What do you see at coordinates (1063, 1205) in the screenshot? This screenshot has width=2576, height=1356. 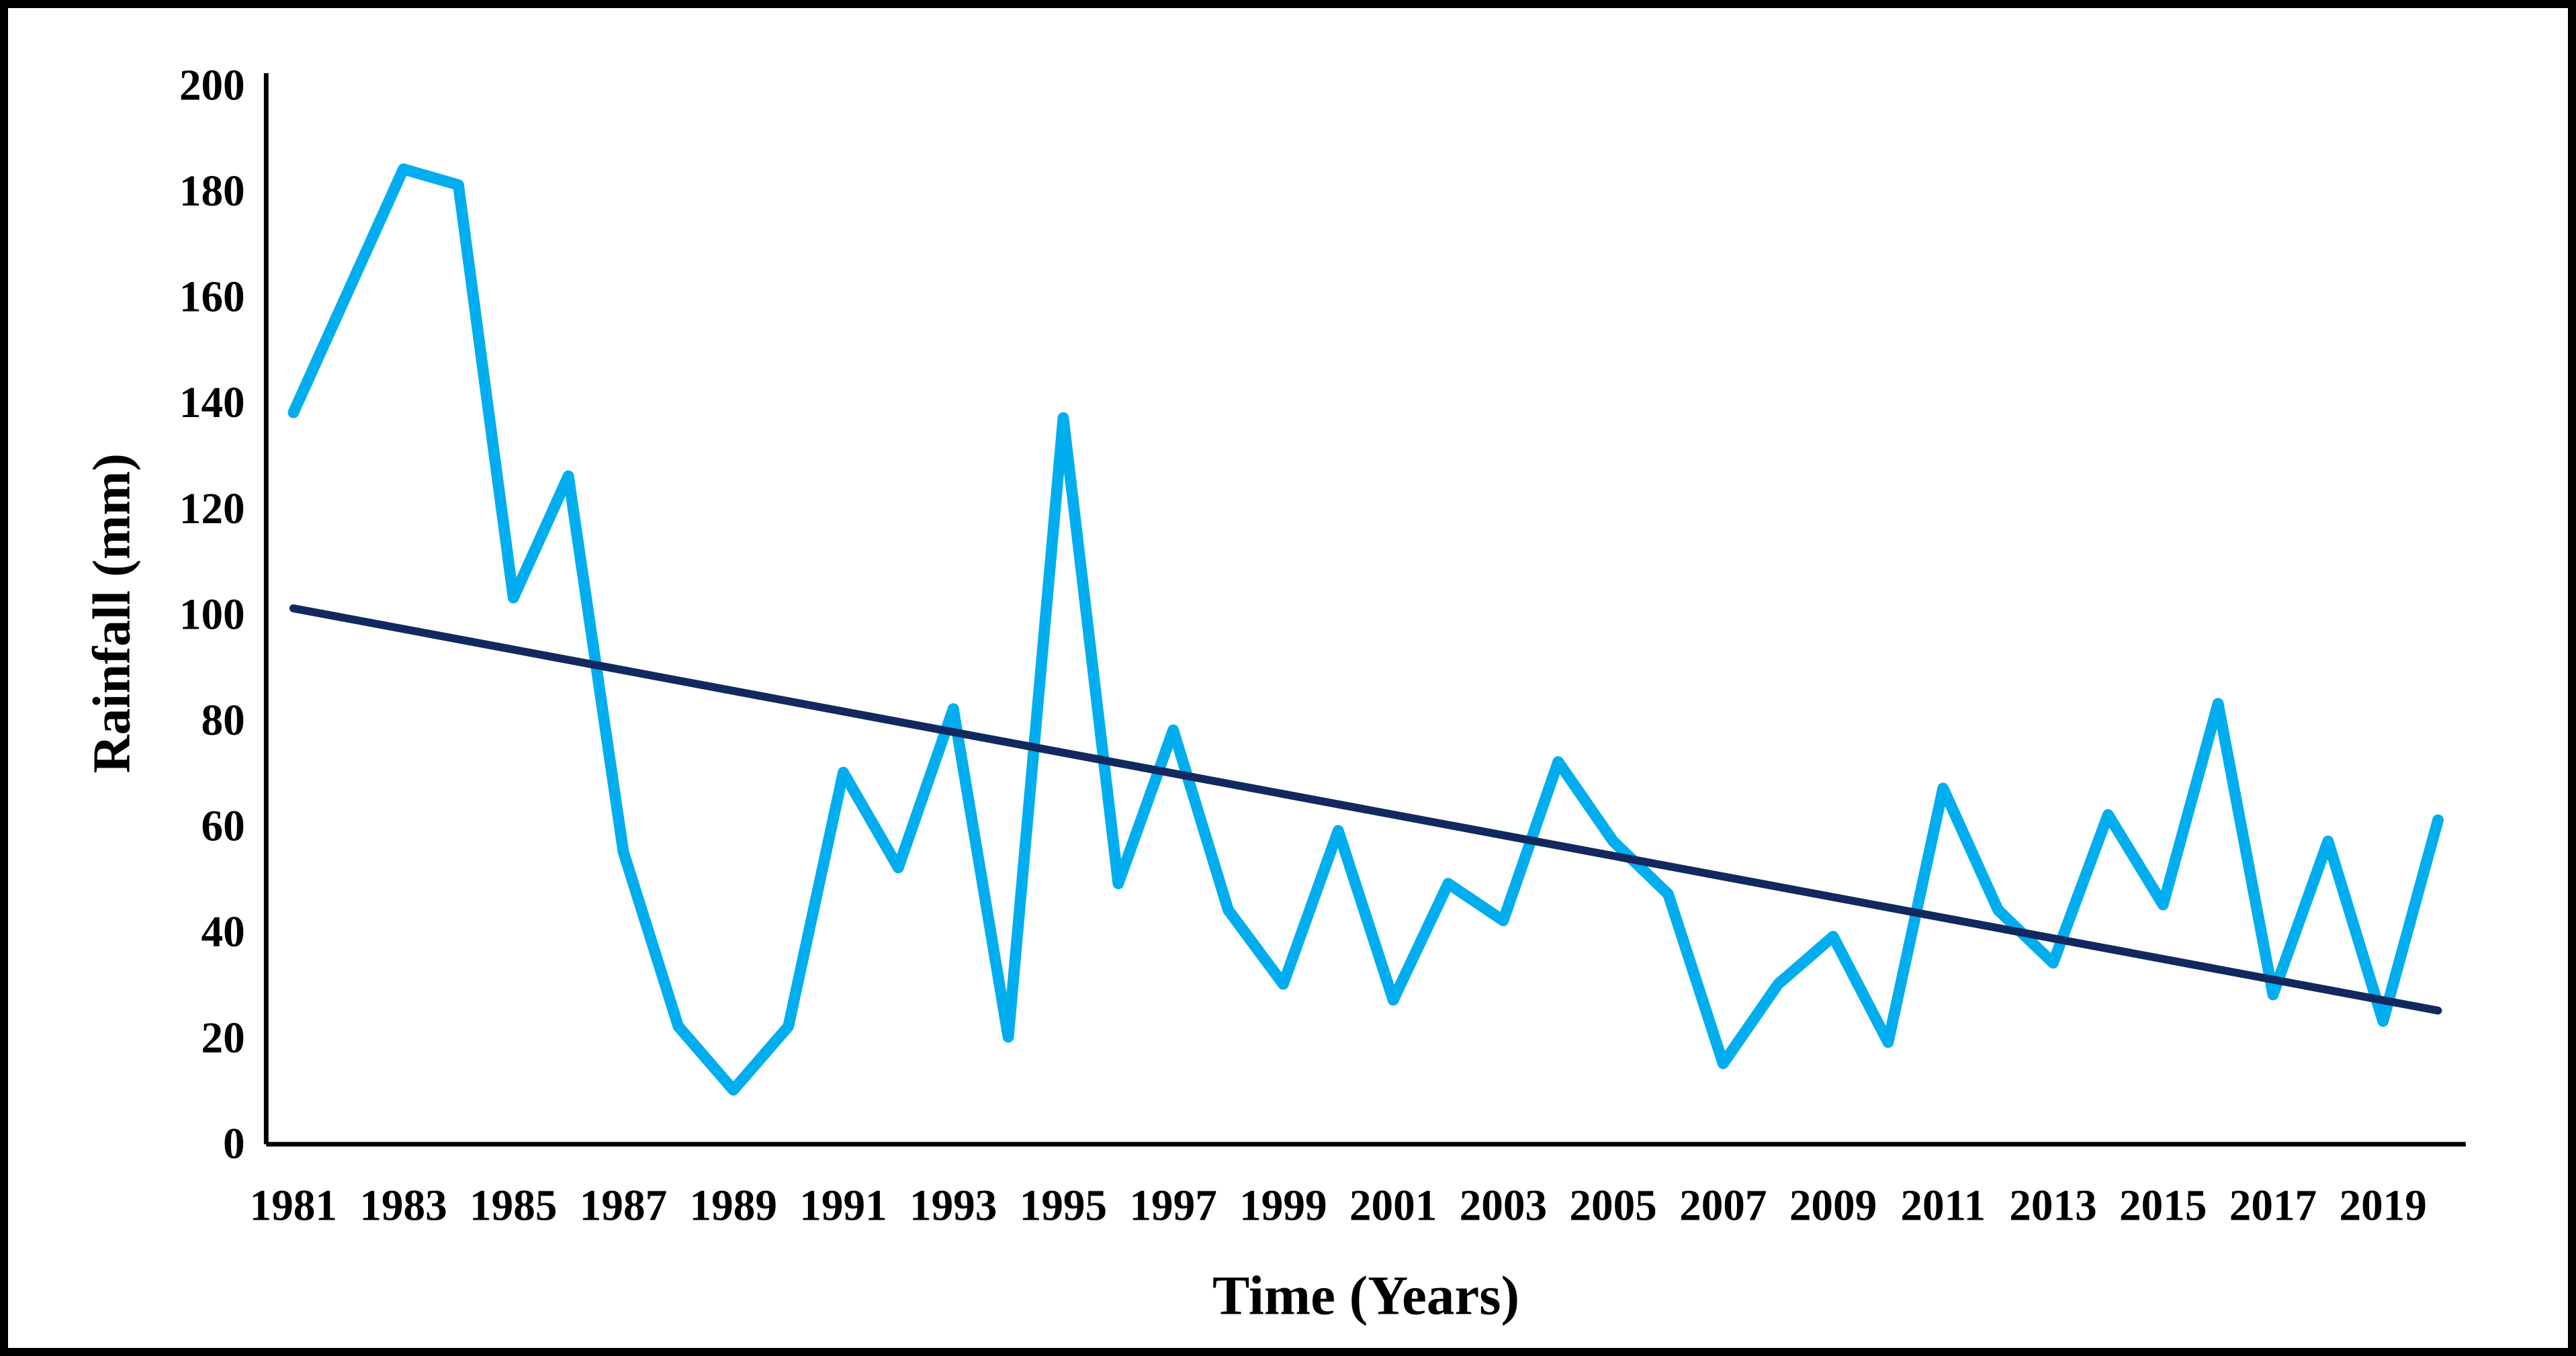 I see `x-tick-label: 1995` at bounding box center [1063, 1205].